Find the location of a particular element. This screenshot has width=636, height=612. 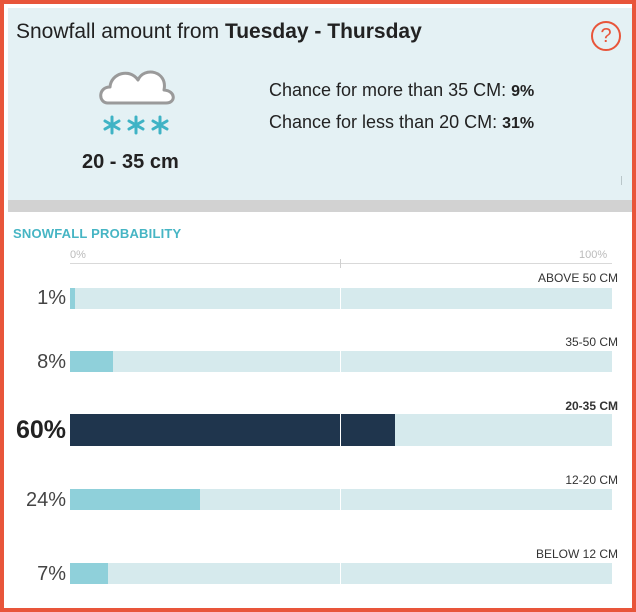

chance-more-label: Chance for more than 35 CM: is located at coordinates (390, 90).